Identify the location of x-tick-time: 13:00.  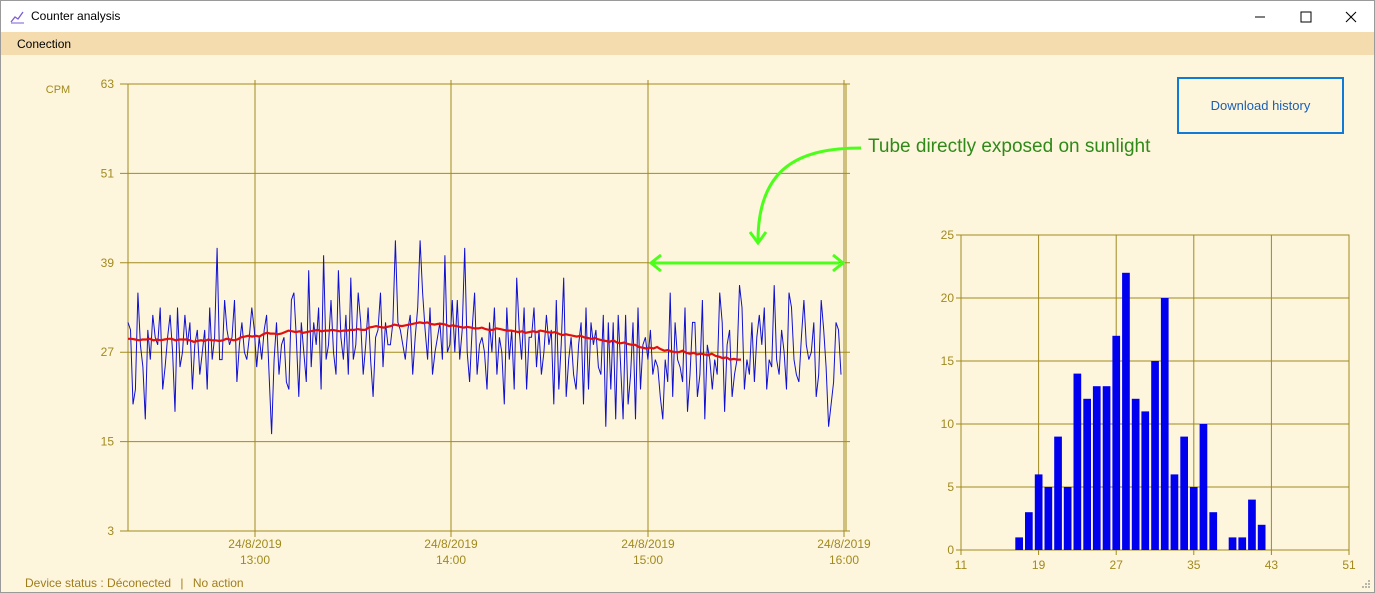
(255, 560).